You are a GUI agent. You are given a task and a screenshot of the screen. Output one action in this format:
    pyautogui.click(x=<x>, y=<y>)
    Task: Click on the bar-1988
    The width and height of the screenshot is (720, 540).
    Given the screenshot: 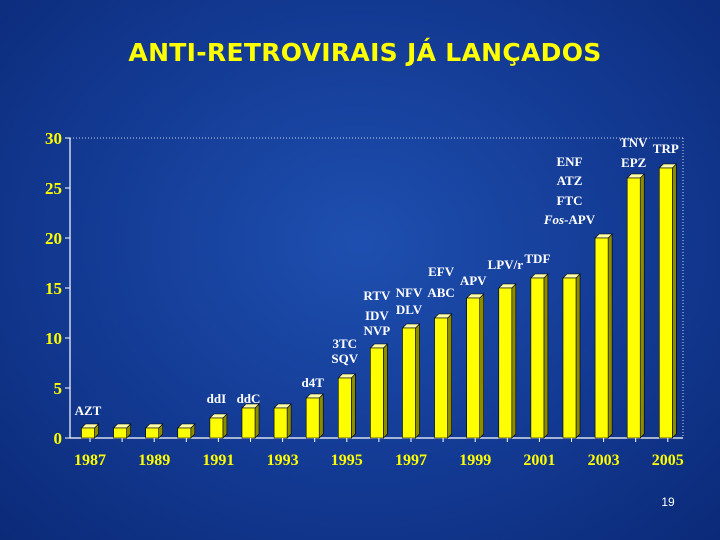 What is the action you would take?
    pyautogui.click(x=122, y=431)
    